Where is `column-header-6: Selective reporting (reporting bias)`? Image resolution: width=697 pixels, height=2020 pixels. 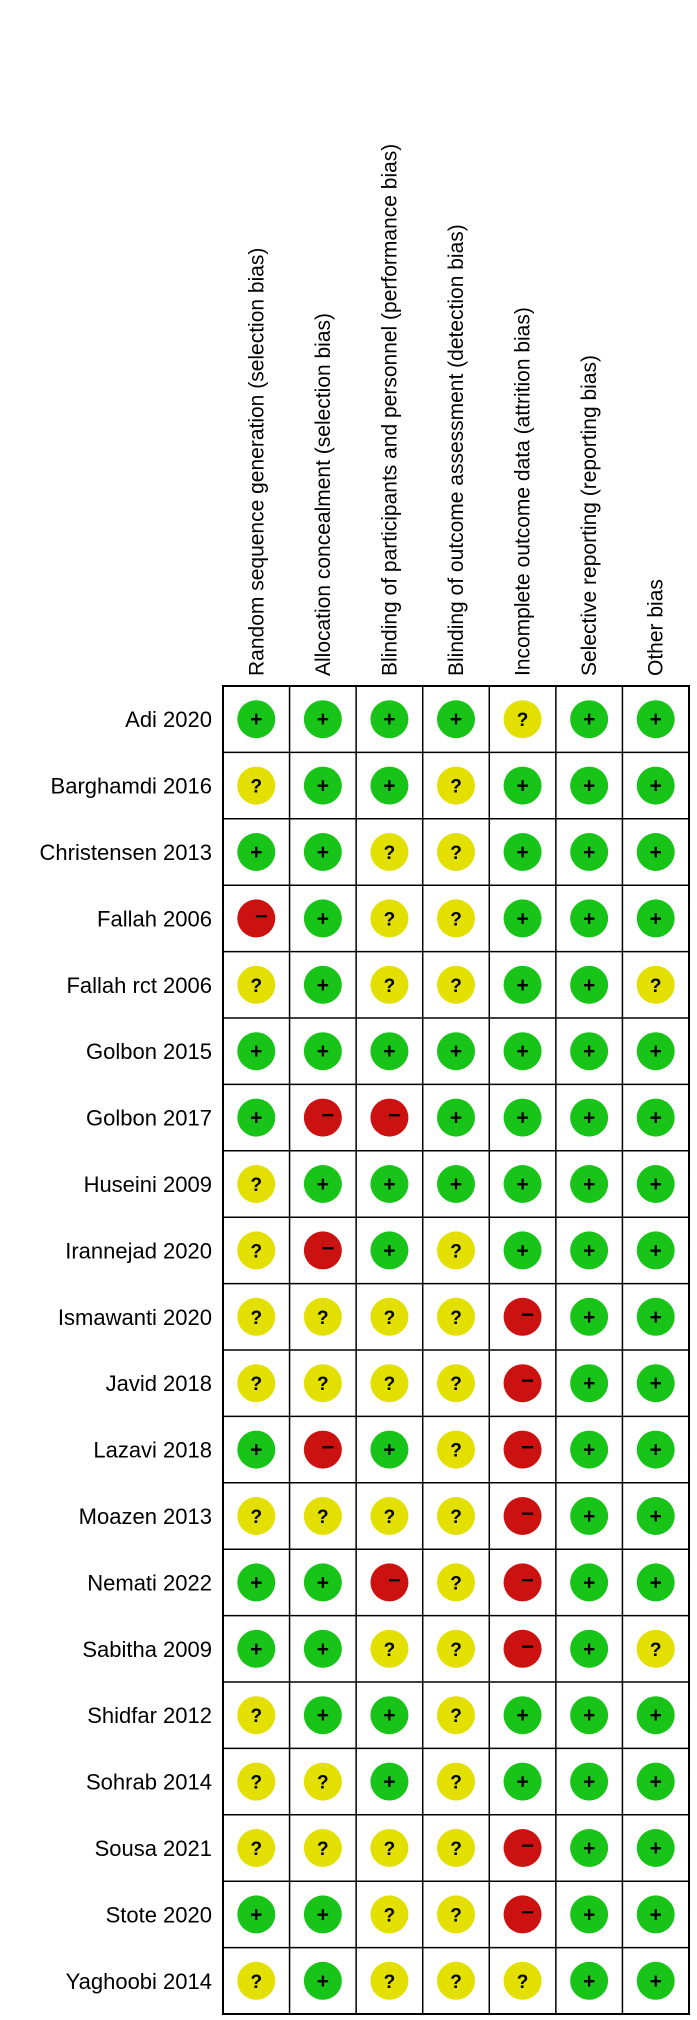
column-header-6: Selective reporting (reporting bias) is located at coordinates (589, 515).